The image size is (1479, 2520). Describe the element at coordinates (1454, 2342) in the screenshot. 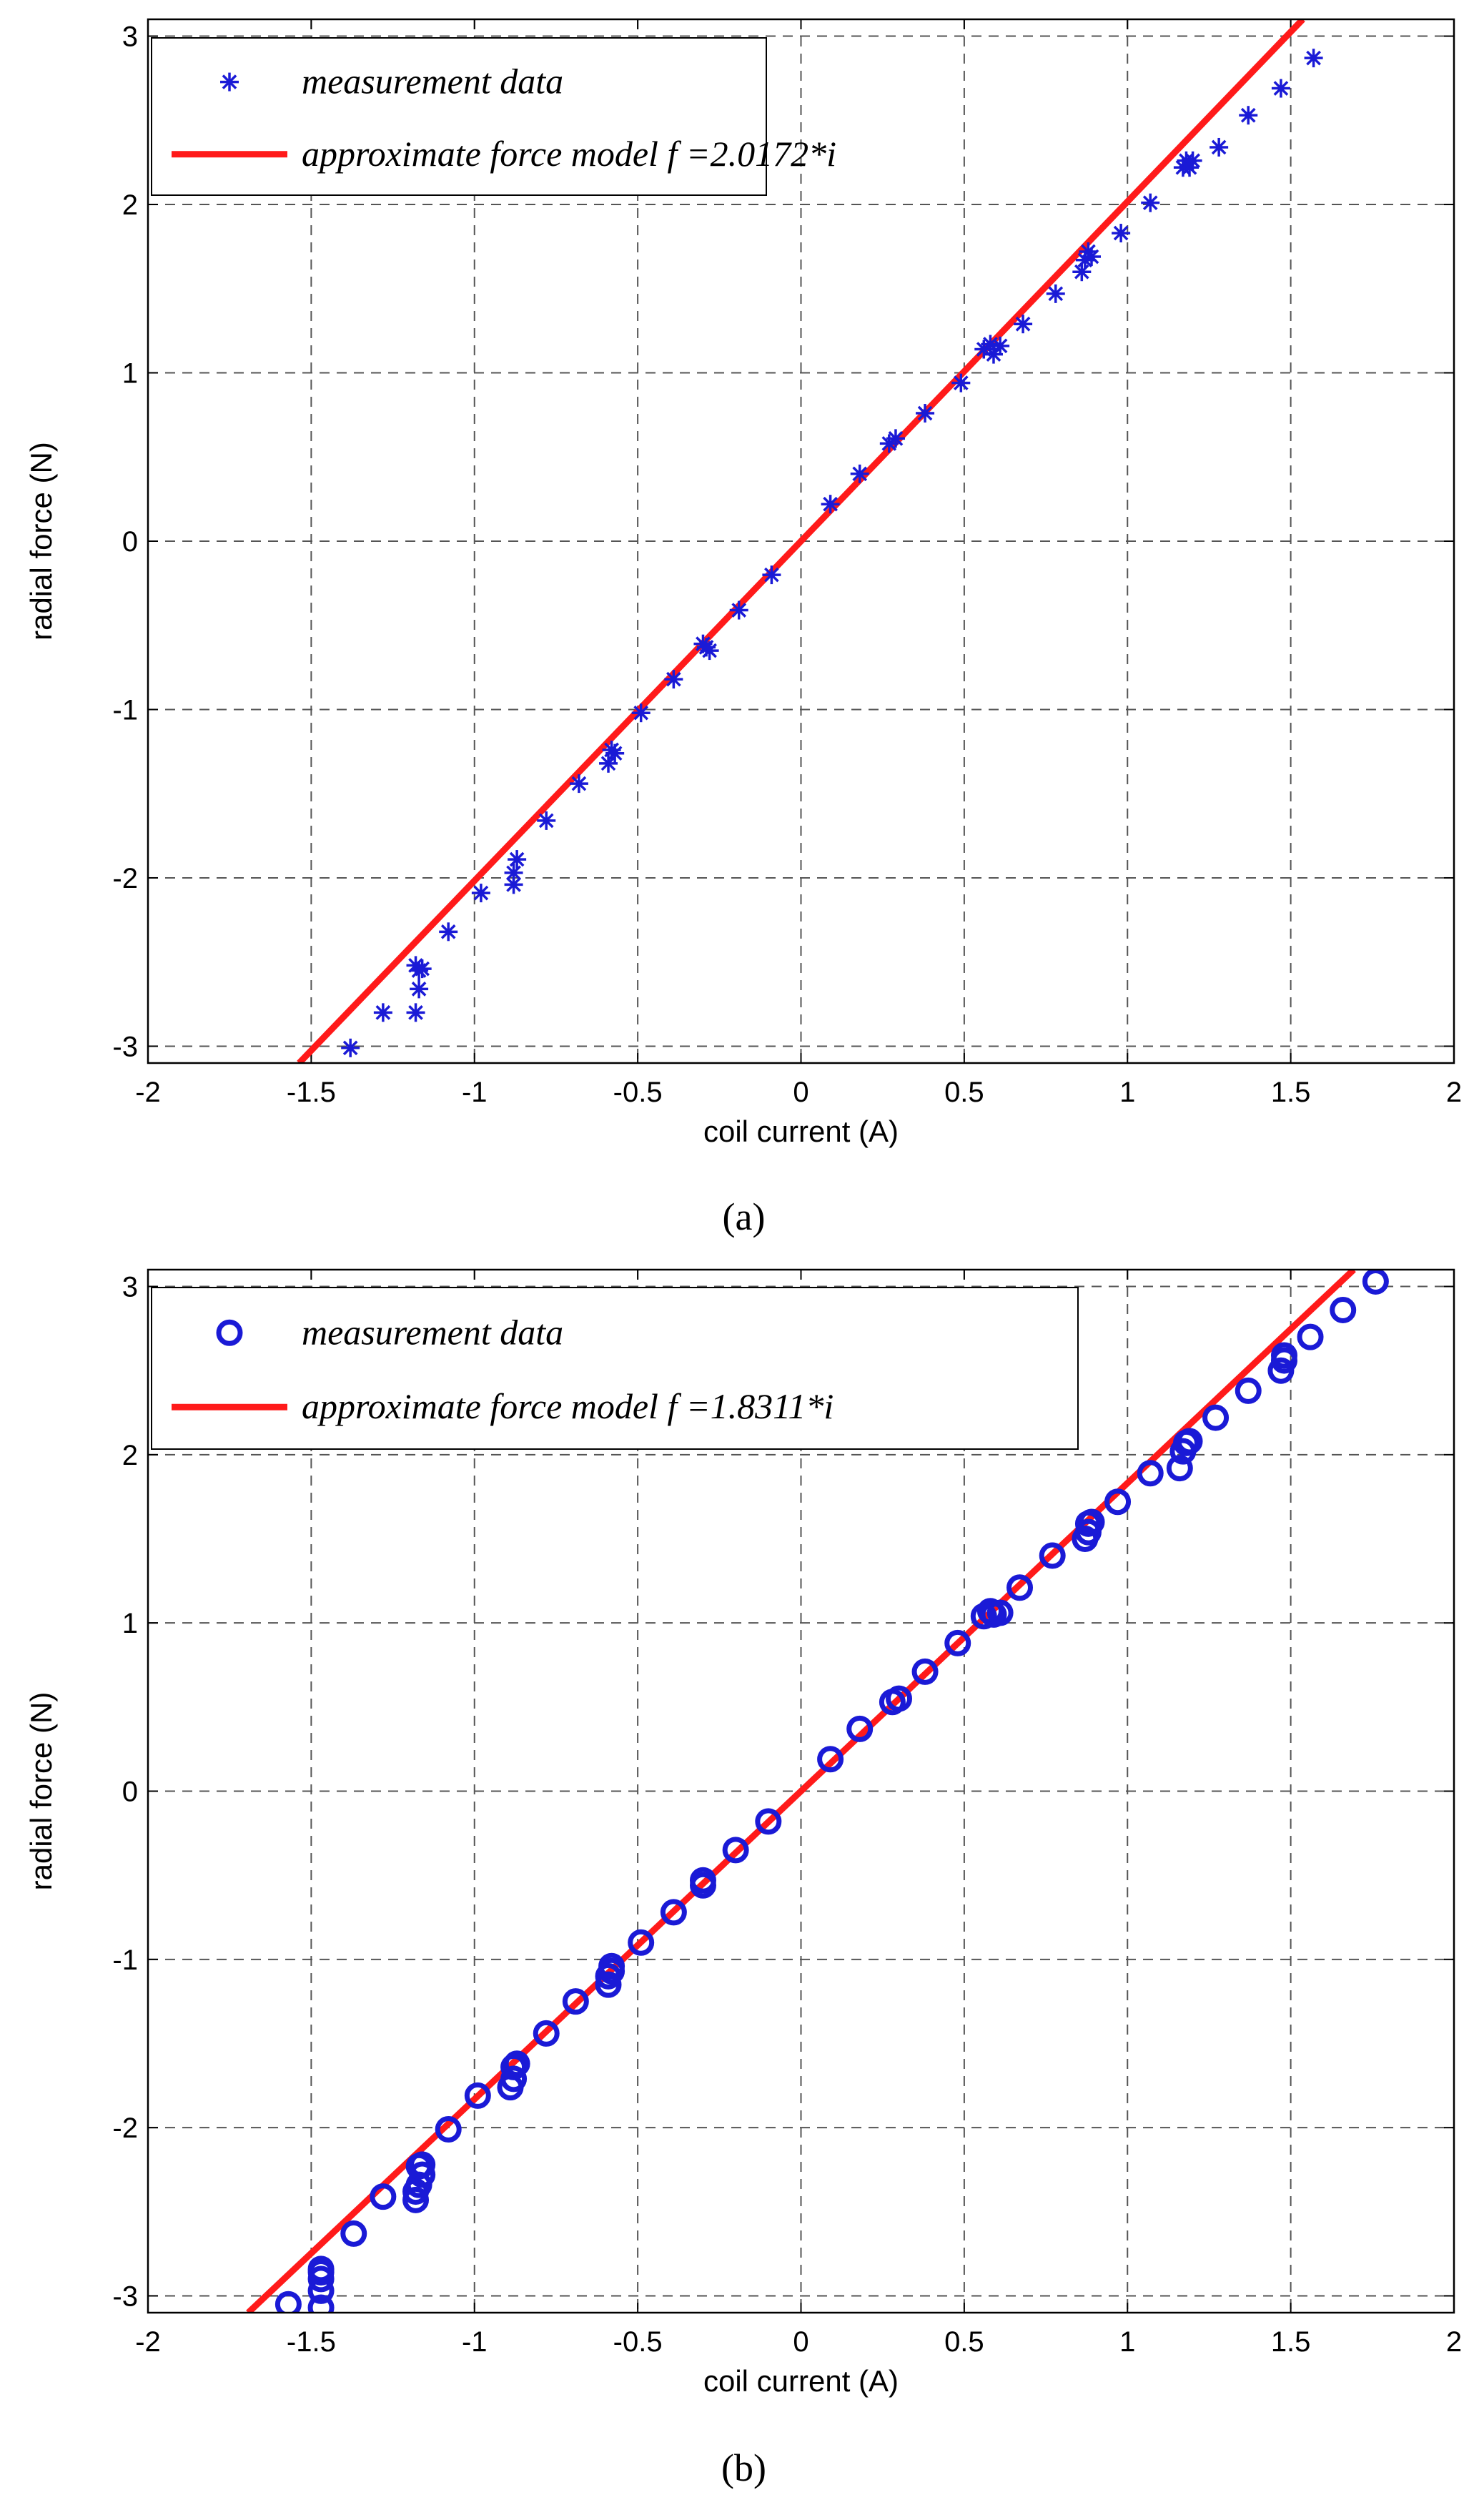

I see `x-tick-label: 2` at that location.